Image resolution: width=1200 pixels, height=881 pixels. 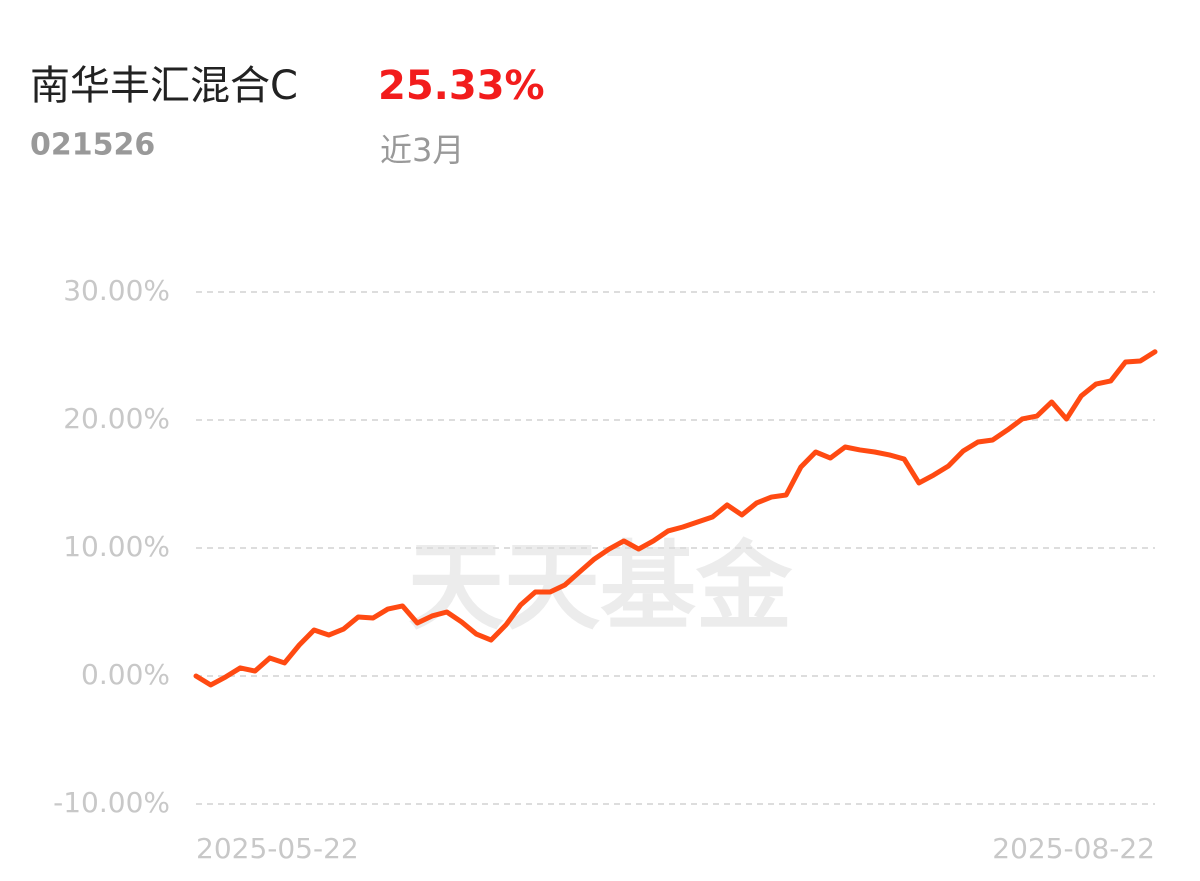 I want to click on x-tick-label: 2025-08-22, so click(x=1073, y=848).